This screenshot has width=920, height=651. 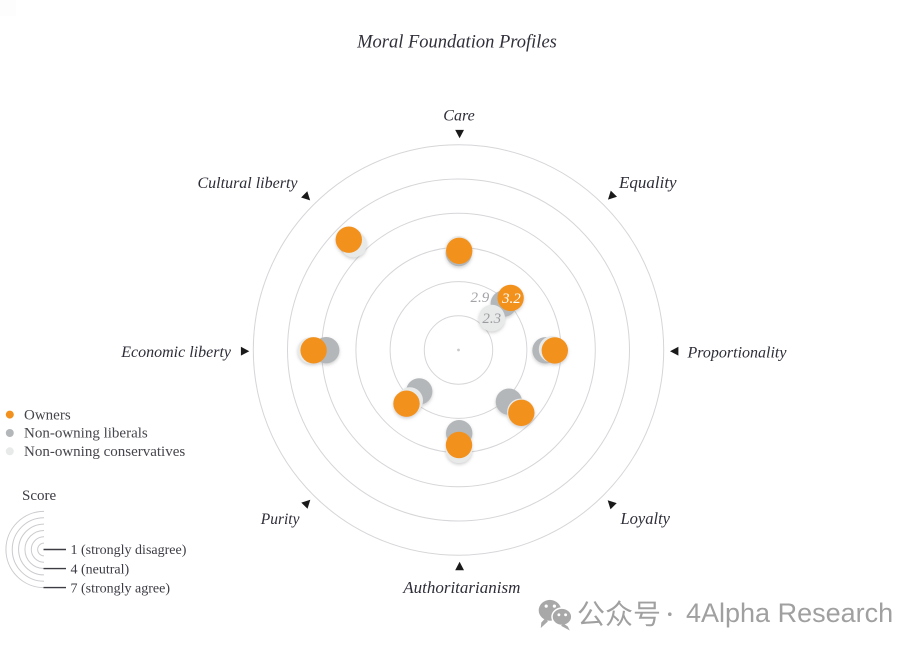 I want to click on svg-text: Cultural liberty, so click(x=248, y=183).